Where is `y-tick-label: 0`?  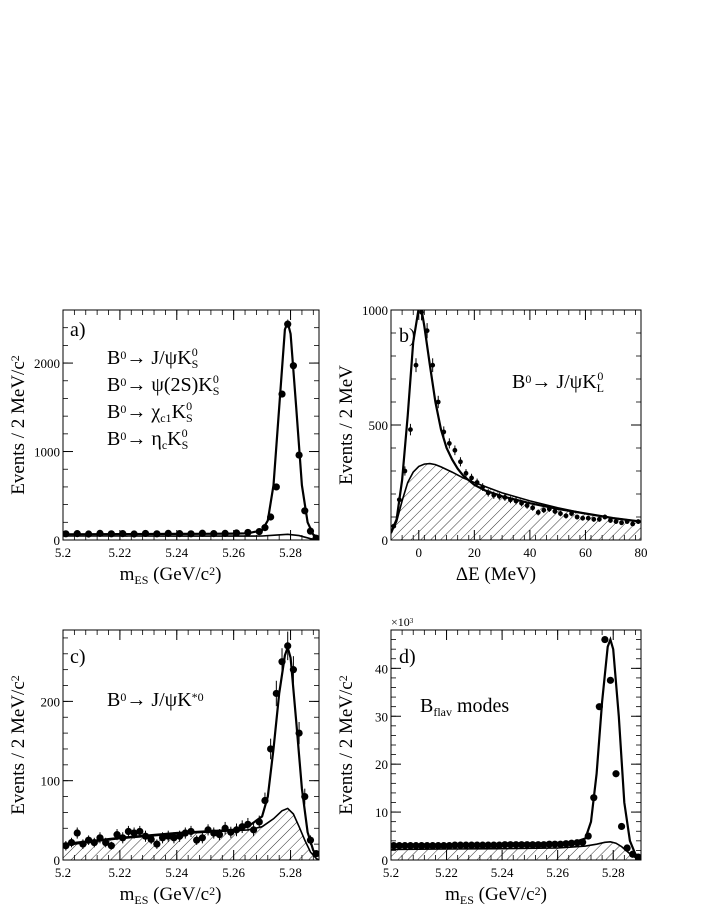
y-tick-label: 0 is located at coordinates (385, 540).